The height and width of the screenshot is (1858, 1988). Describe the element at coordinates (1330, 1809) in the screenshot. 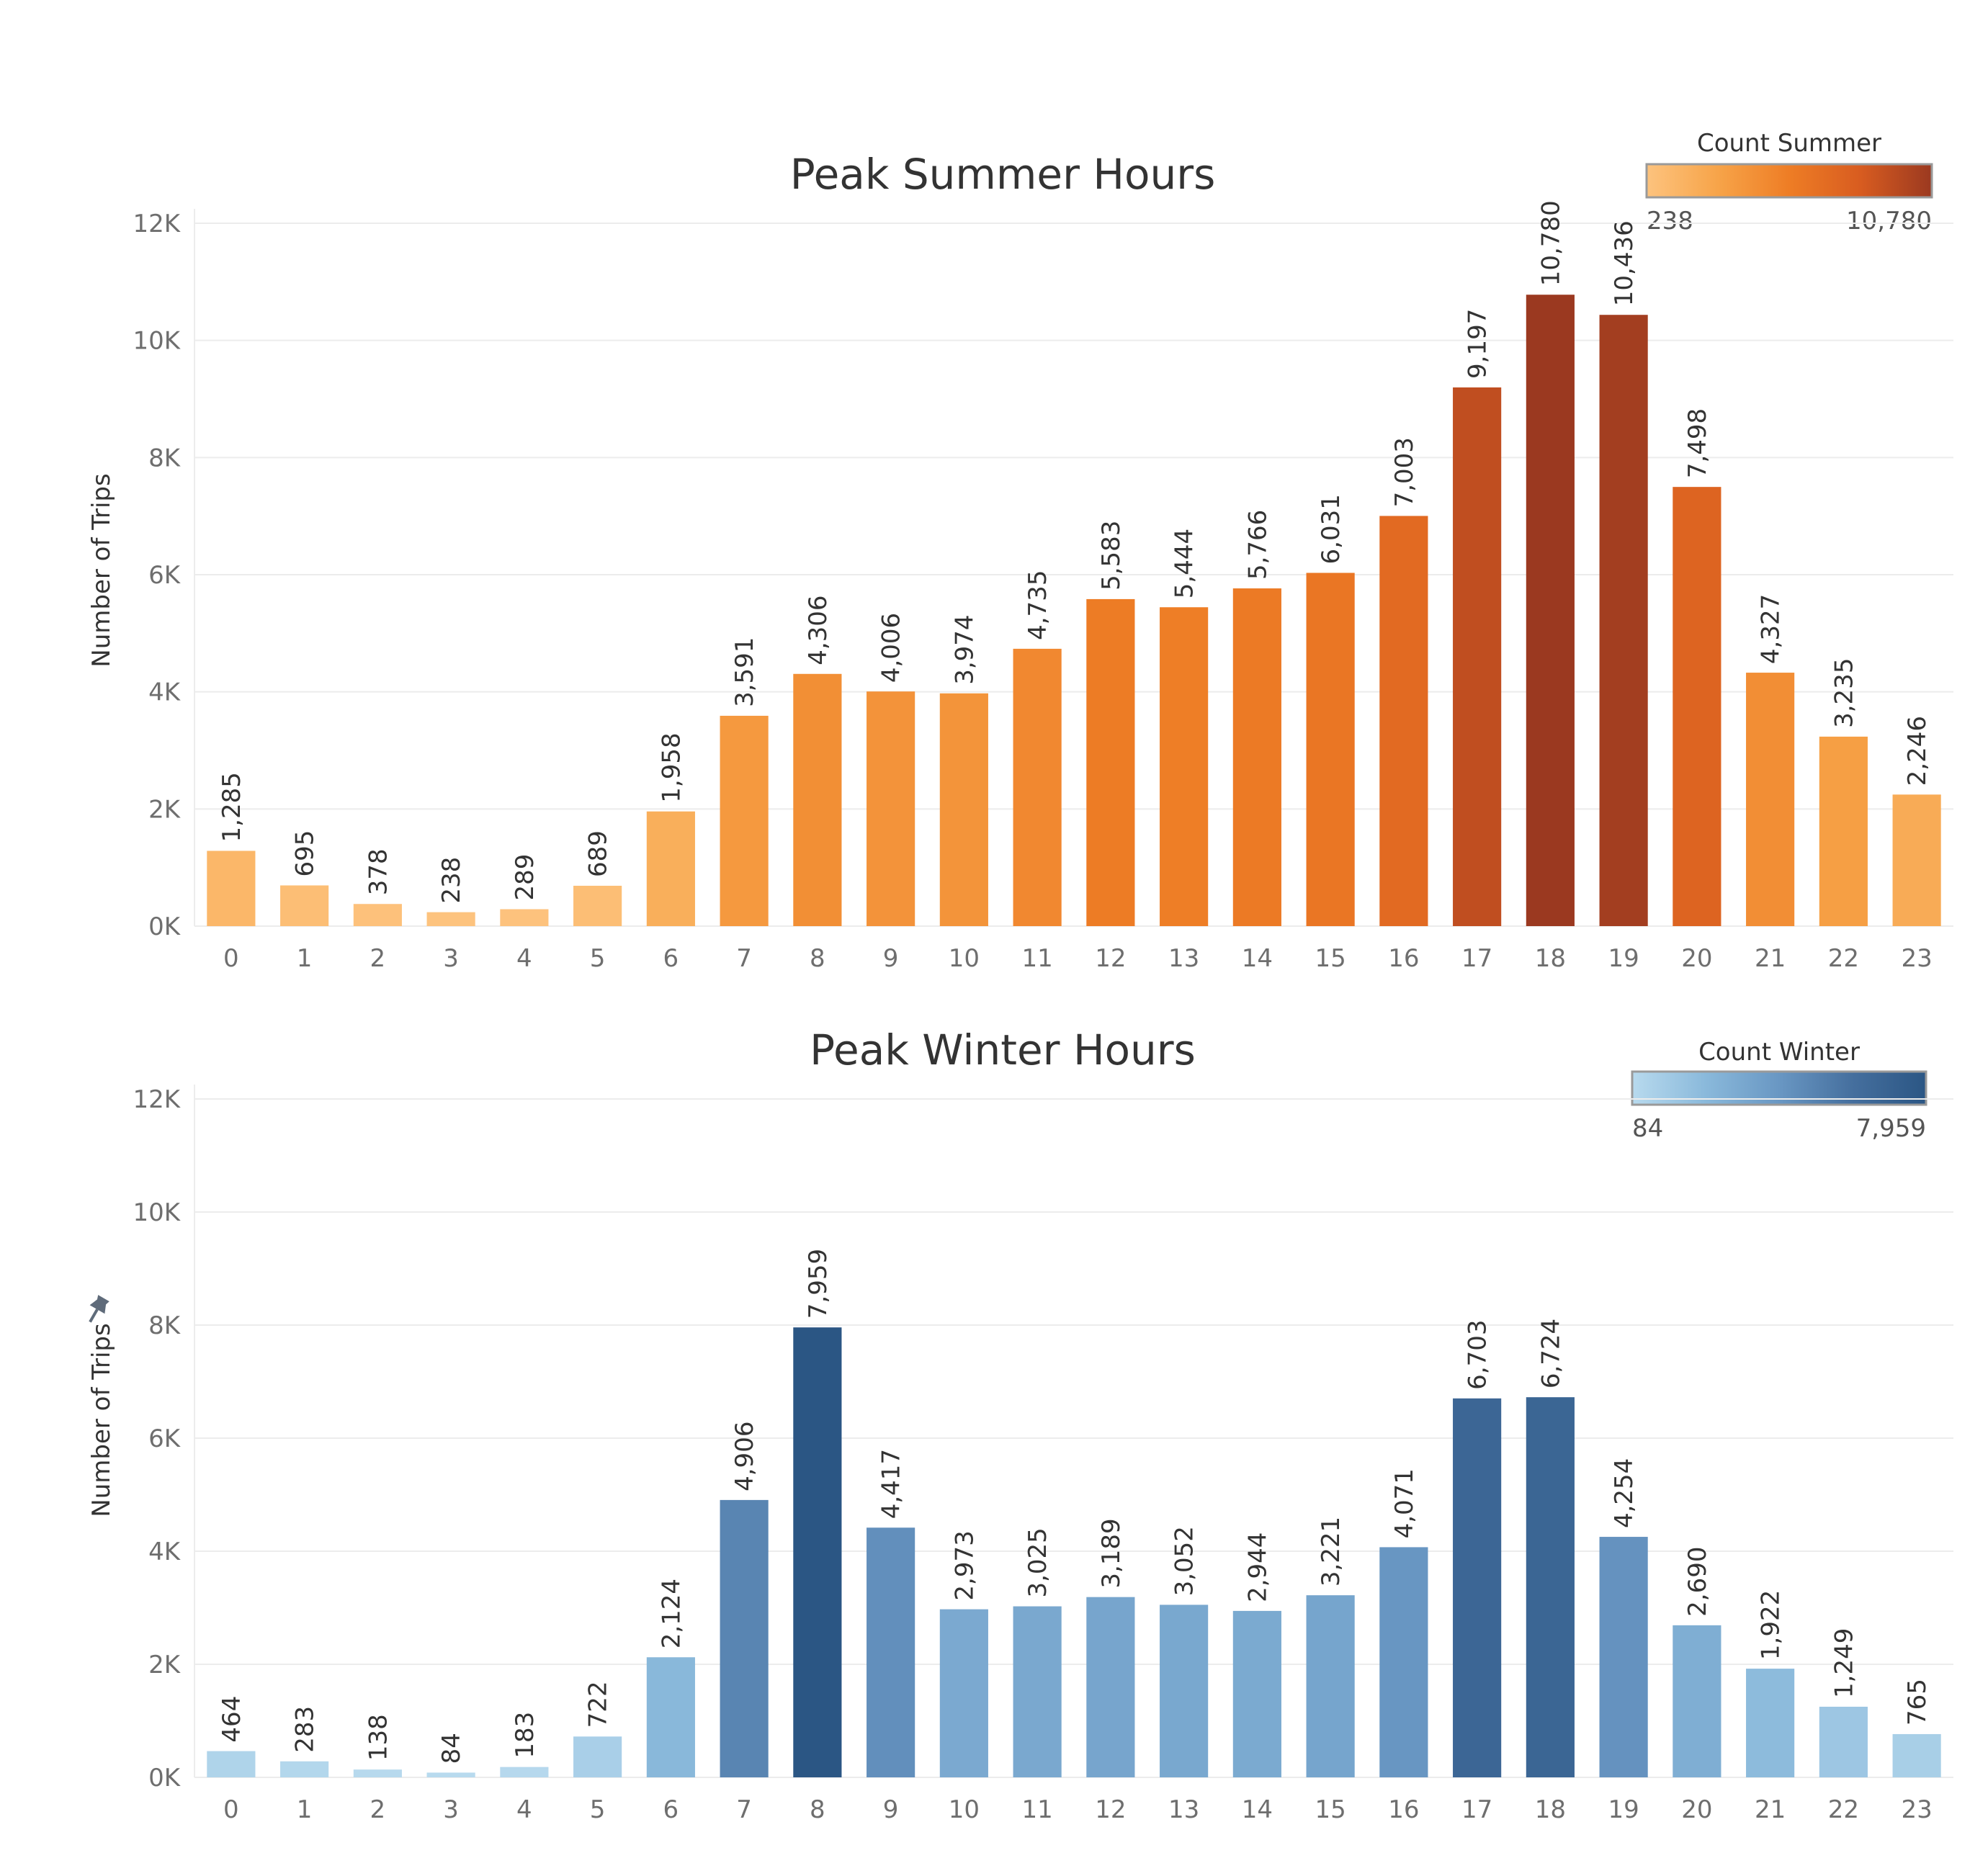

I see `winter-x-tick-label: 15` at that location.